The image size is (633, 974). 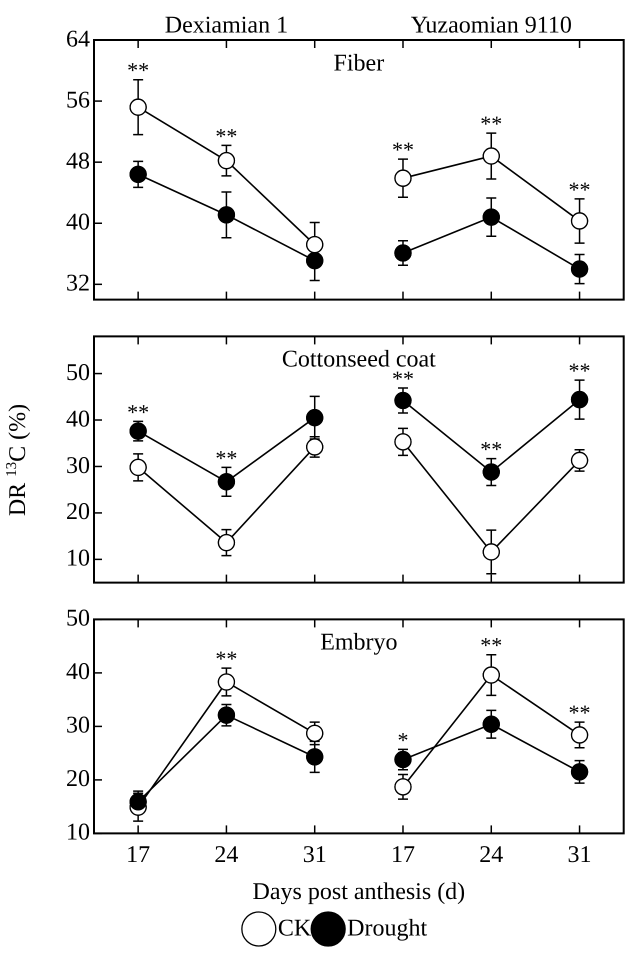 What do you see at coordinates (295, 928) in the screenshot?
I see `legend-label: CK` at bounding box center [295, 928].